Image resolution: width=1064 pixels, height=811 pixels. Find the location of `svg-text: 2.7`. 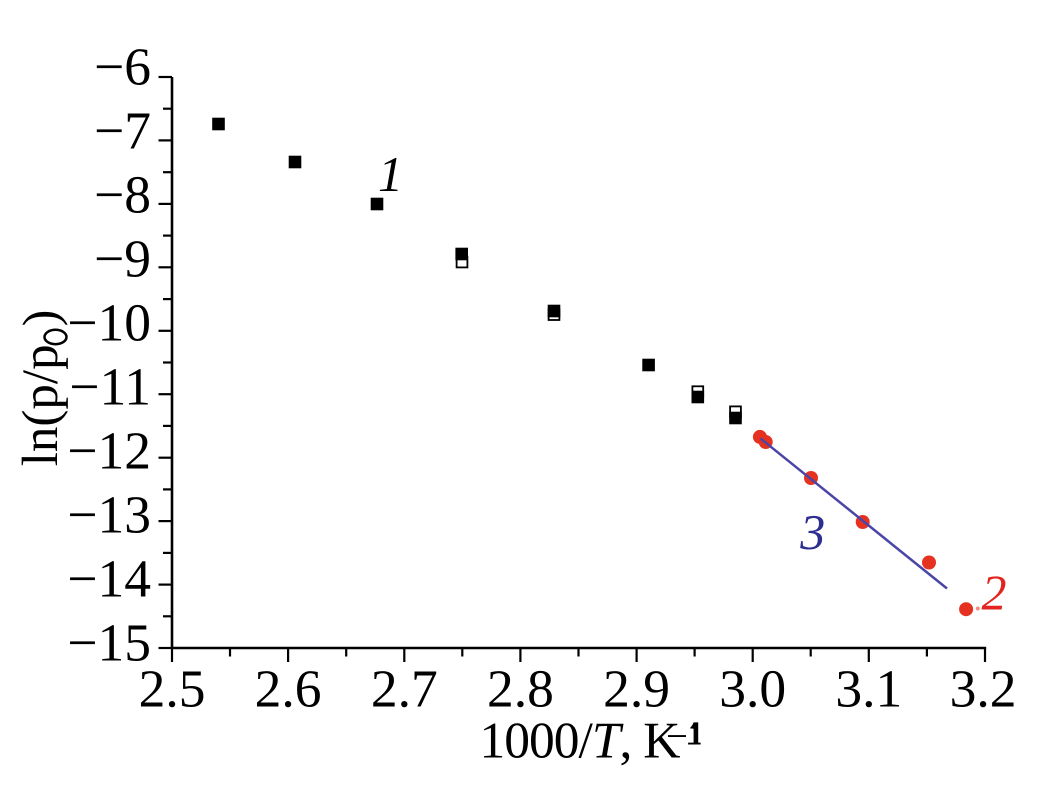

svg-text: 2.7 is located at coordinates (404, 689).